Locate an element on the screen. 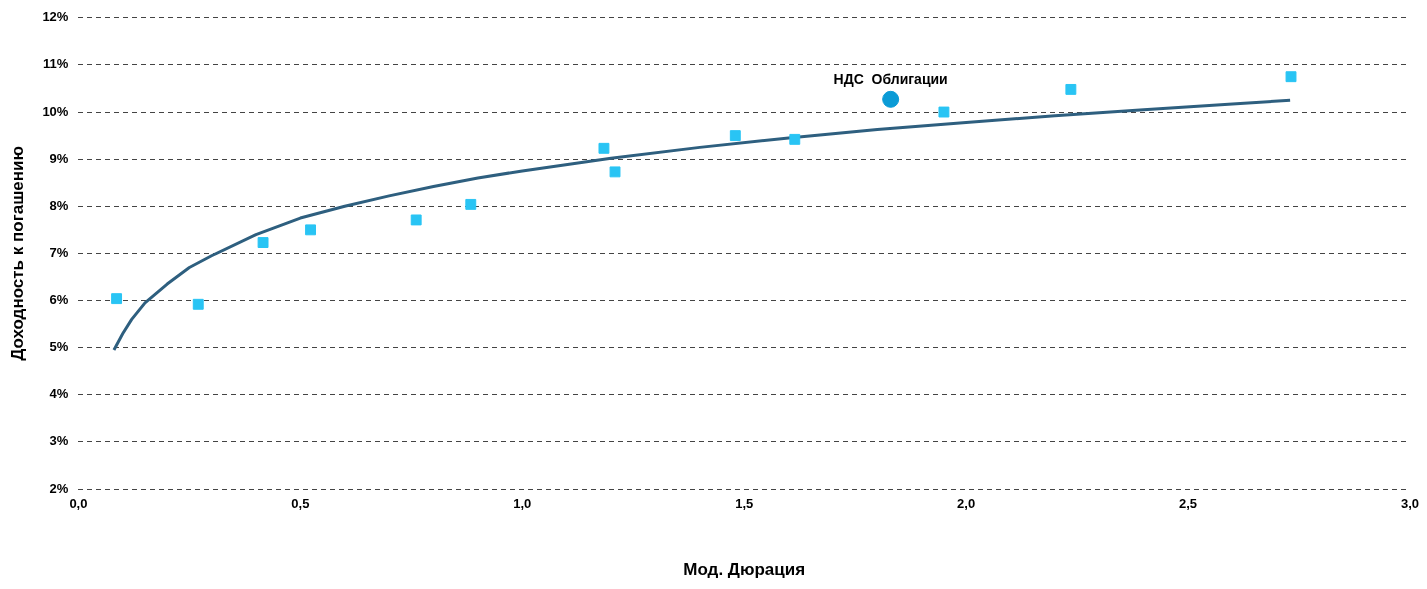 This screenshot has width=1427, height=589. y-tick-label: 2% is located at coordinates (59, 488).